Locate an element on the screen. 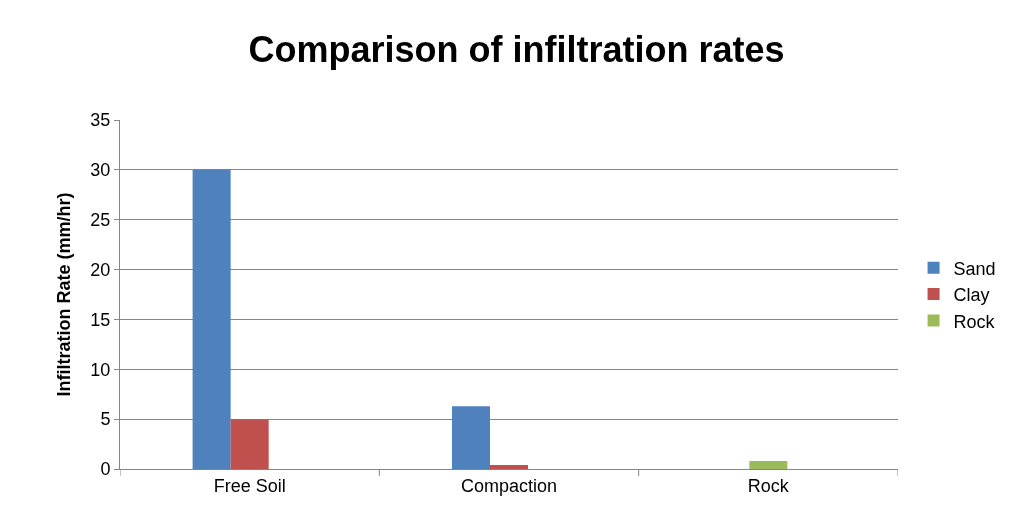 This screenshot has height=529, width=1033. y-axis-title: Infiltration Rate (mm/hr) is located at coordinates (63, 294).